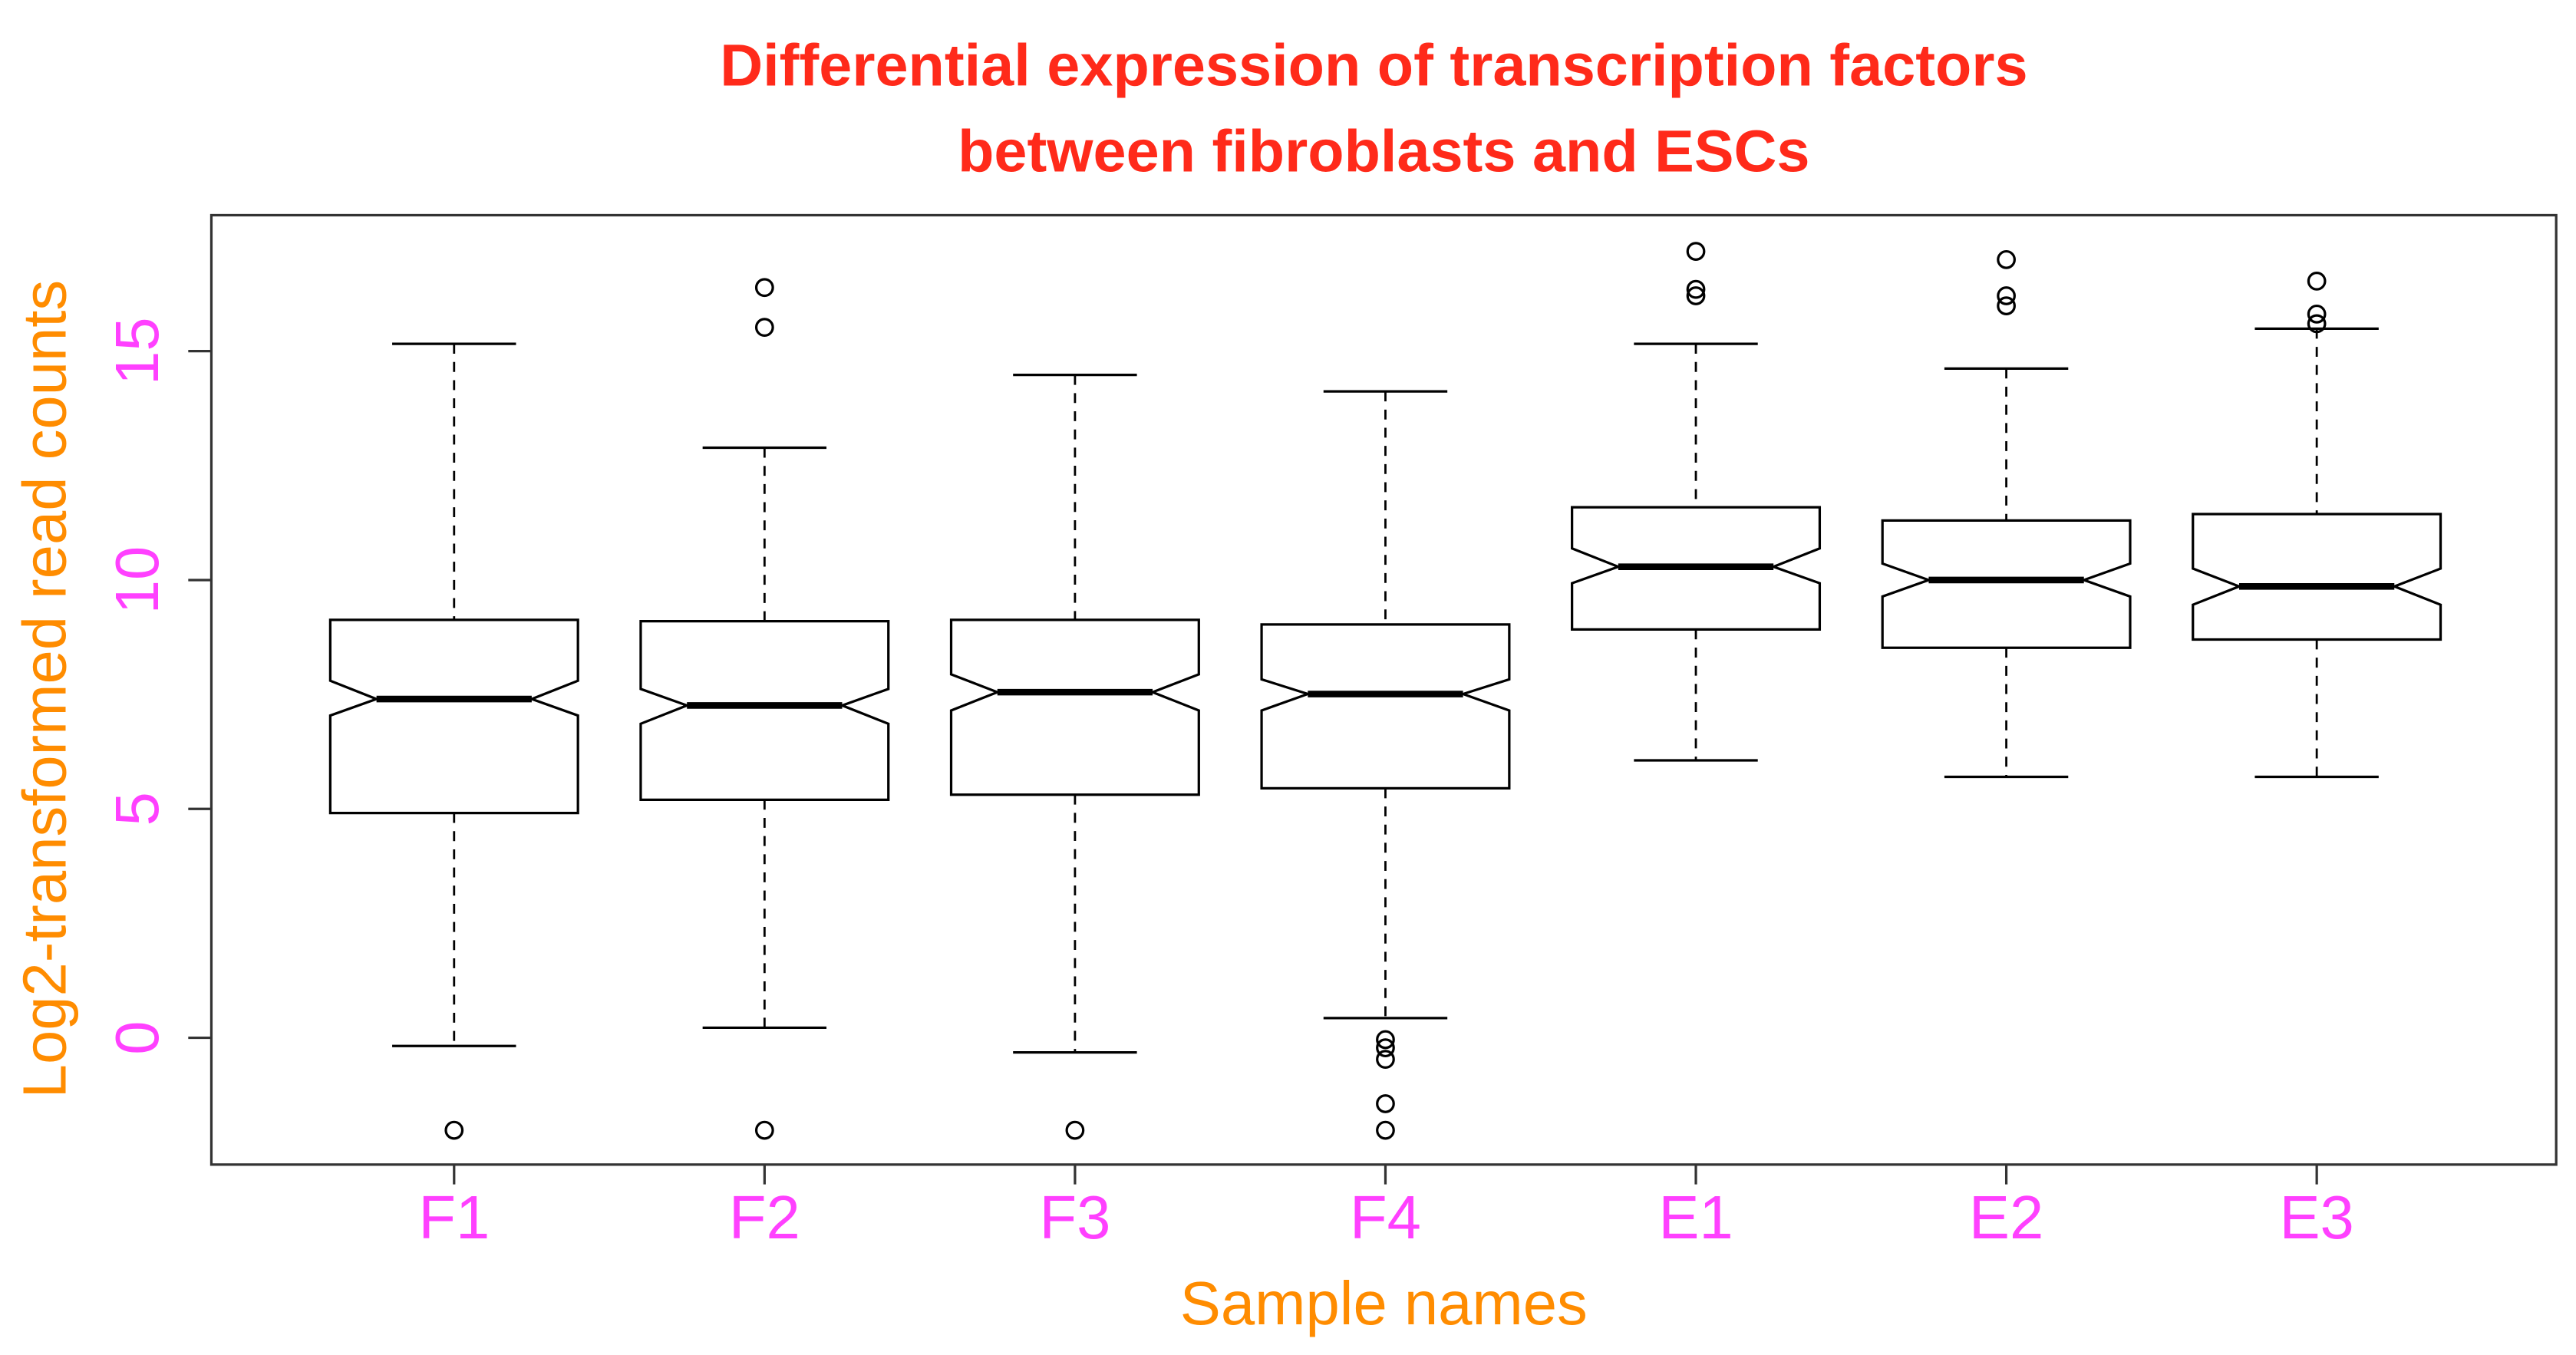 The image size is (2576, 1355). I want to click on chart-title: between fibroblasts and ESCs, so click(1383, 151).